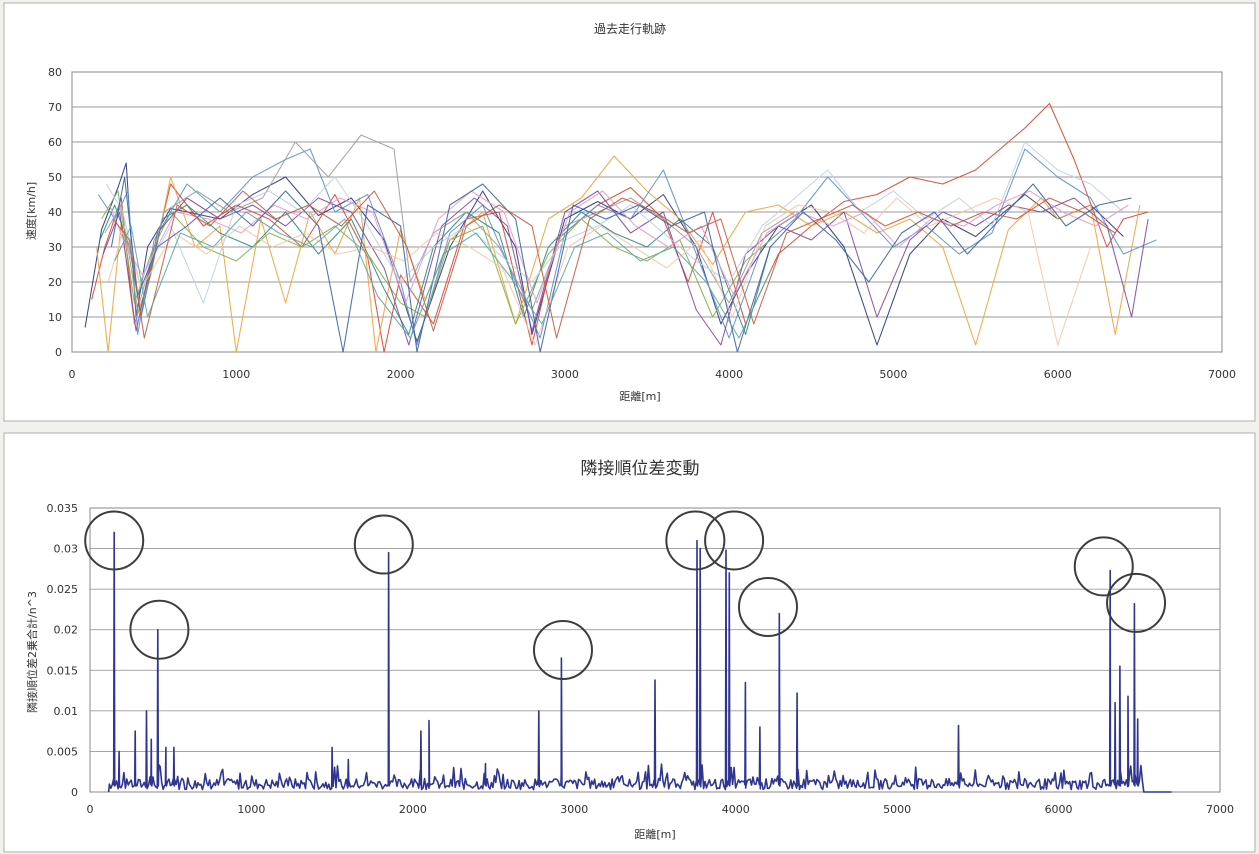 This screenshot has width=1259, height=854. Describe the element at coordinates (630, 28) in the screenshot. I see `speed-chart-title: 過去走行軌跡` at that location.